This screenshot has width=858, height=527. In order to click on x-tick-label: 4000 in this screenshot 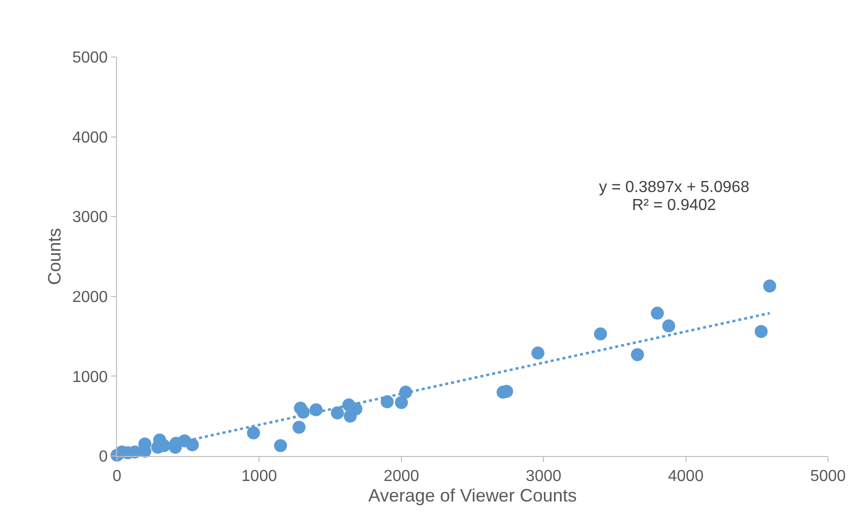, I will do `click(686, 477)`.